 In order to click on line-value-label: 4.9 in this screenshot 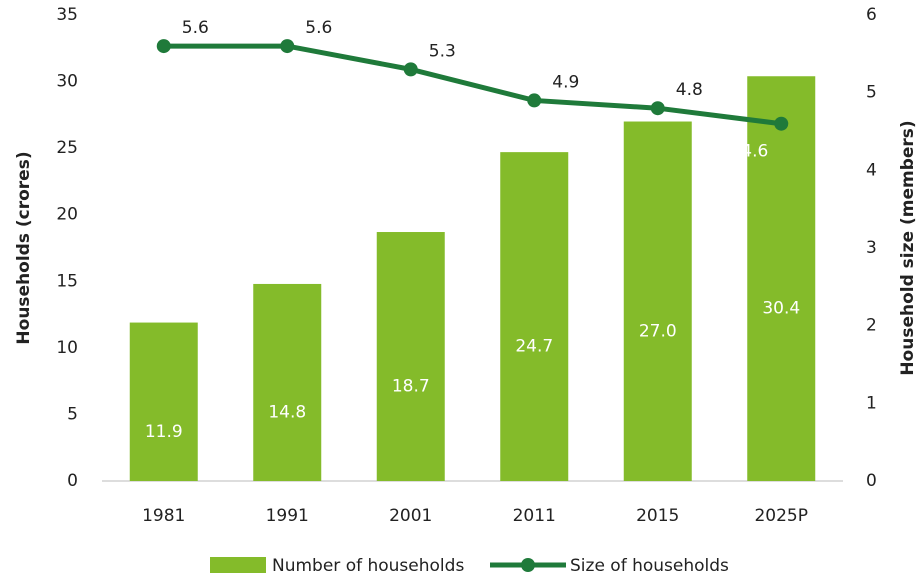, I will do `click(565, 82)`.